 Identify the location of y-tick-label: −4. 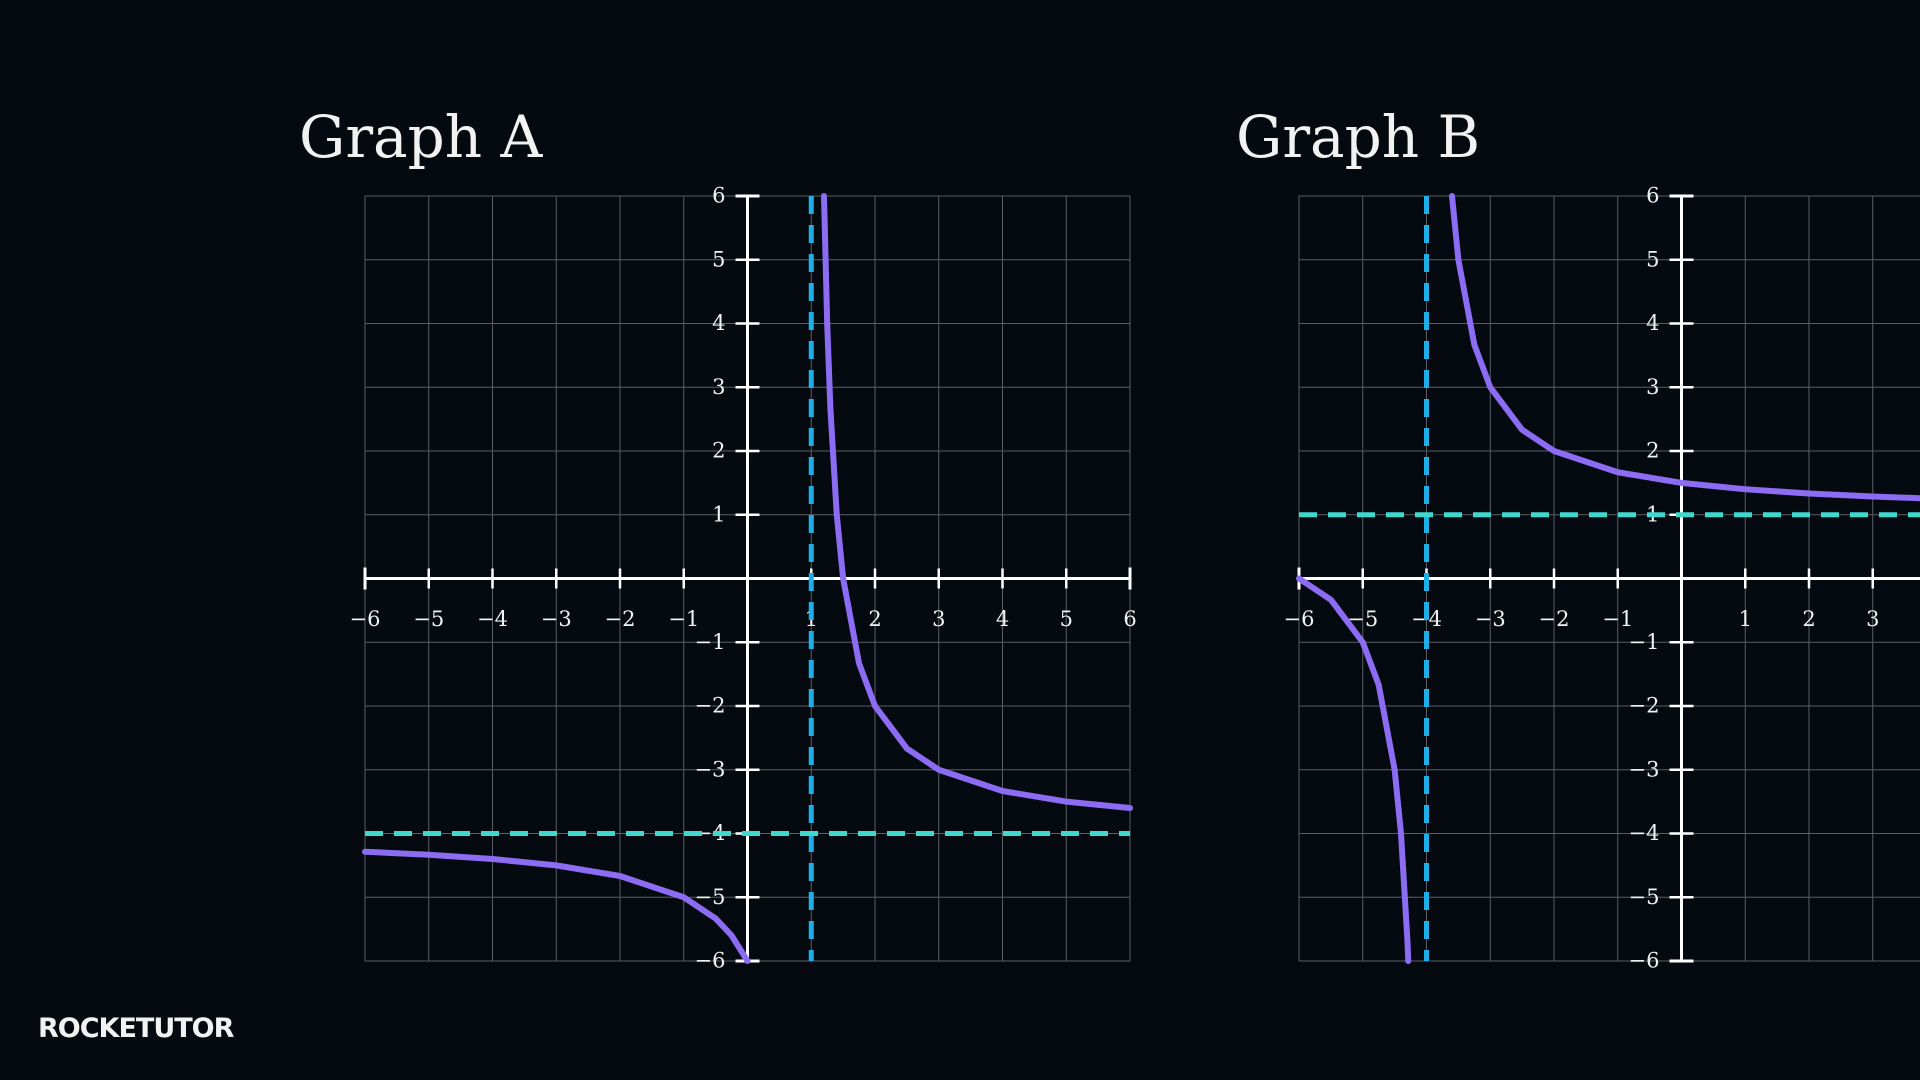
(1644, 833).